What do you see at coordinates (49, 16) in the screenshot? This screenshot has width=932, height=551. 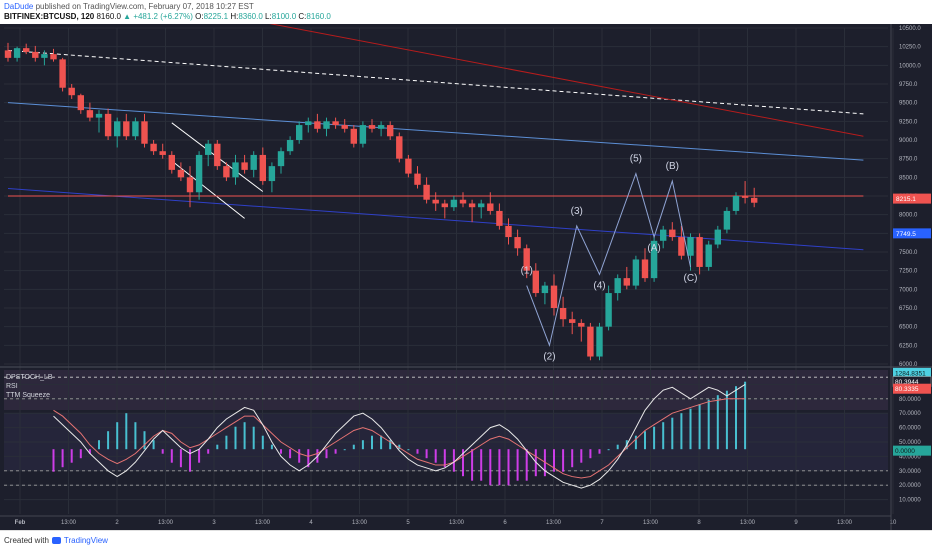 I see `symbol-name: BITFINEX:BTCUSD, 120` at bounding box center [49, 16].